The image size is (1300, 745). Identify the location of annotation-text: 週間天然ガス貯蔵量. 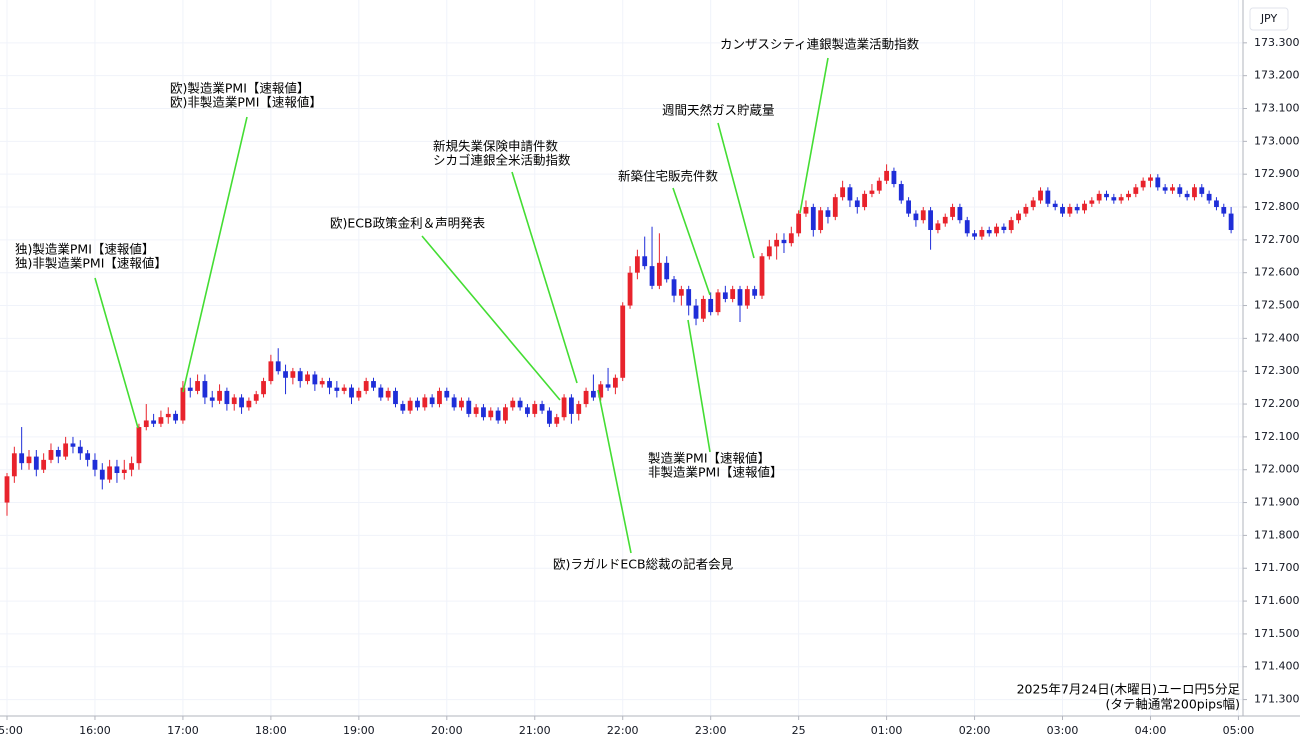
(718, 110).